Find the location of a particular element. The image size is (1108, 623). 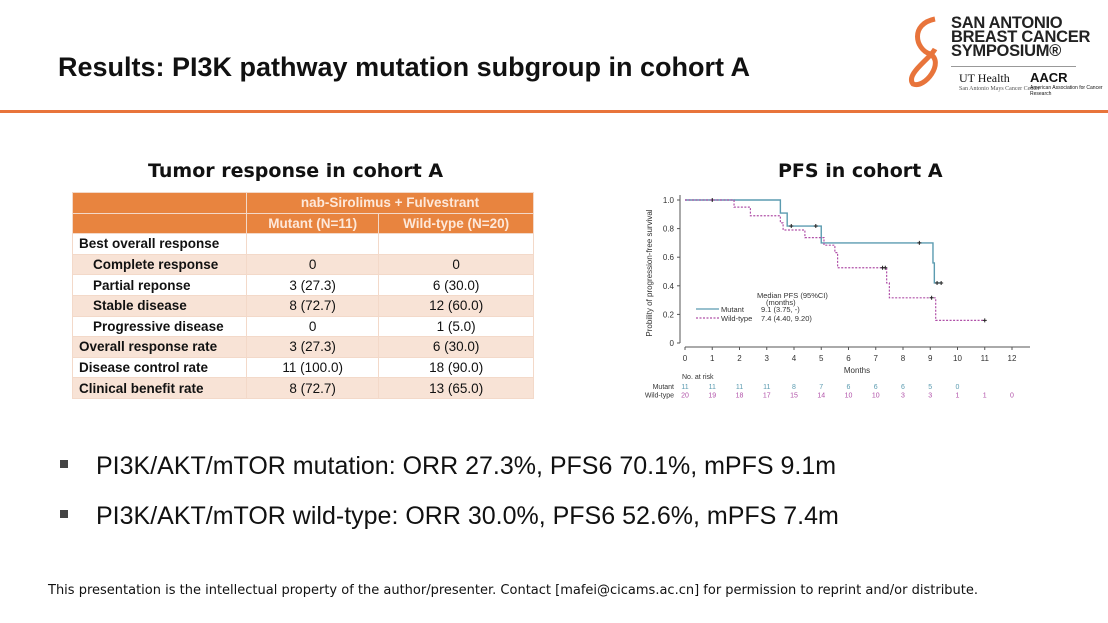

wildtype-value: 1 (5.0) is located at coordinates (456, 326).